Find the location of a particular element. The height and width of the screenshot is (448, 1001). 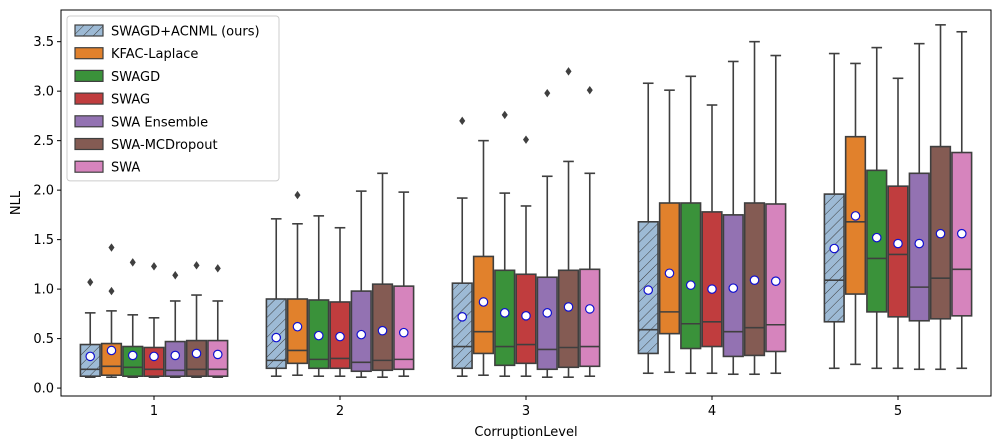

legend-item: SWAGD is located at coordinates (117, 77).